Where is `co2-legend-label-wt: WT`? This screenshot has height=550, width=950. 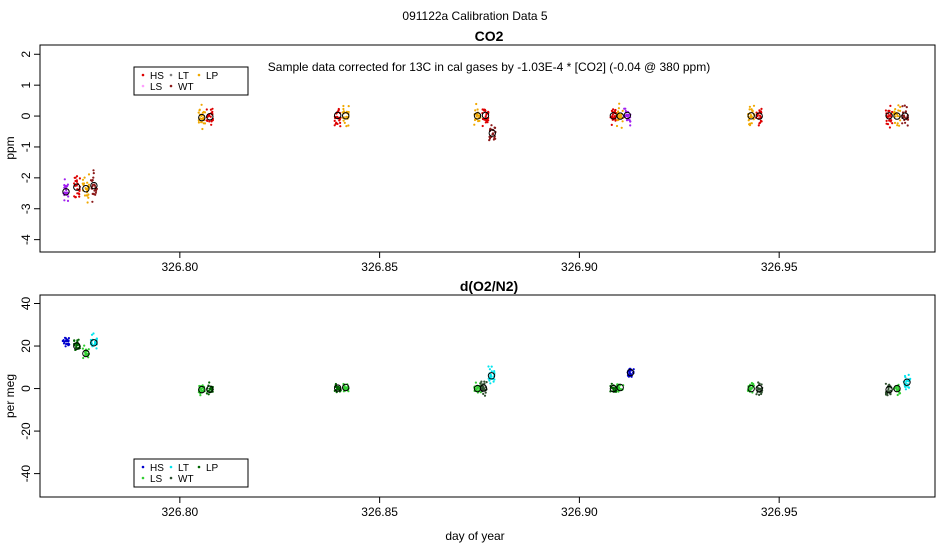 co2-legend-label-wt: WT is located at coordinates (186, 87).